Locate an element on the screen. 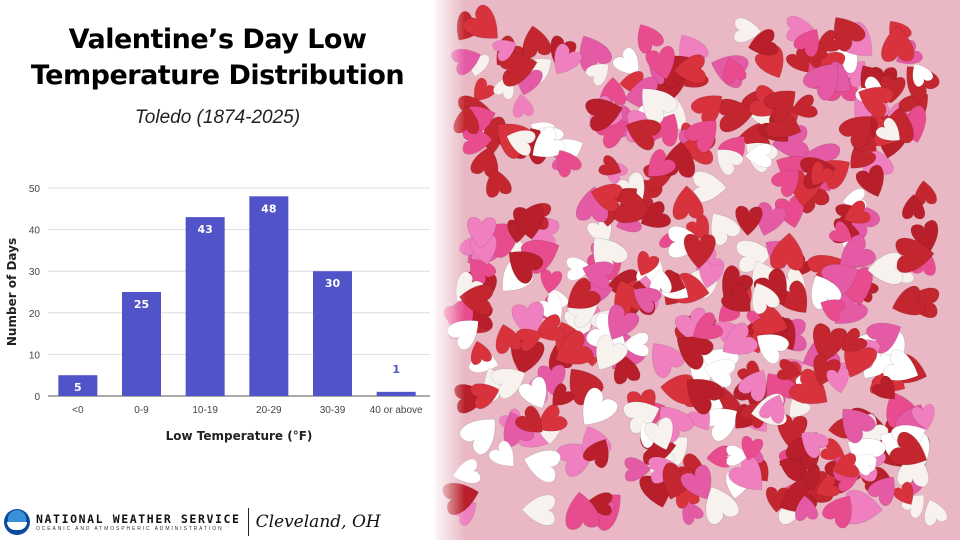 Image resolution: width=960 pixels, height=540 pixels. title-line-1: Valentine’s Day Low is located at coordinates (217, 39).